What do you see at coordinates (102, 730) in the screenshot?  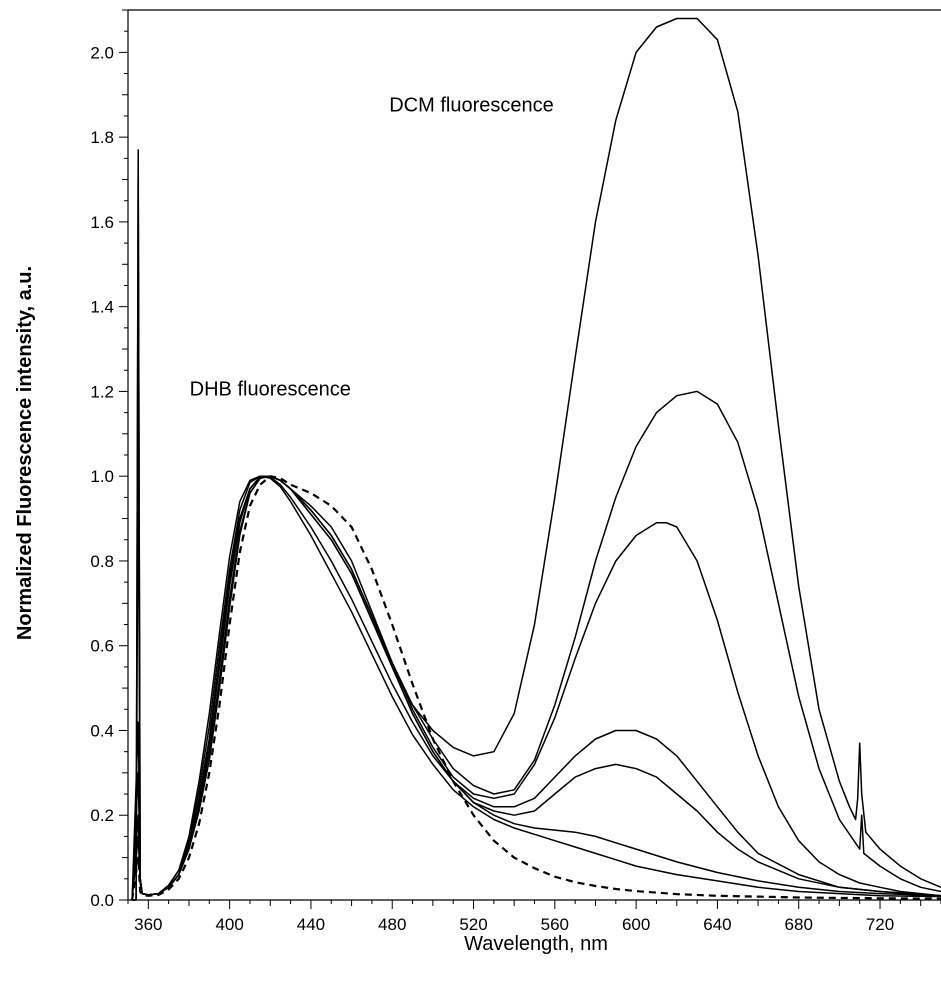 I see `y-tick-label: 0.4` at bounding box center [102, 730].